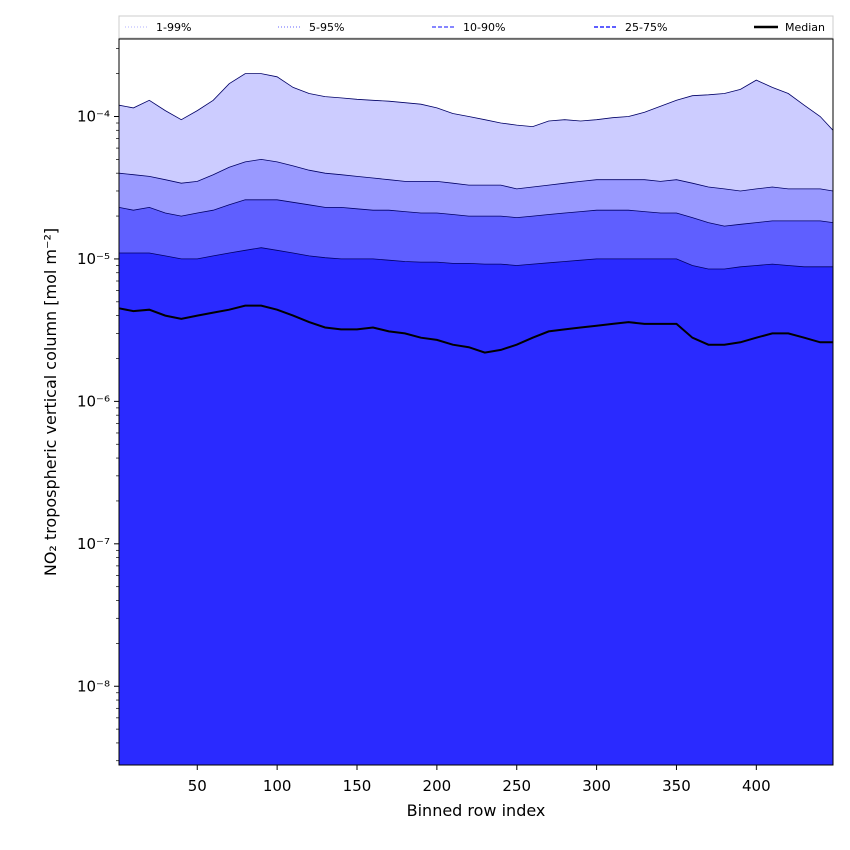  What do you see at coordinates (277, 786) in the screenshot?
I see `x-tick-label: 100` at bounding box center [277, 786].